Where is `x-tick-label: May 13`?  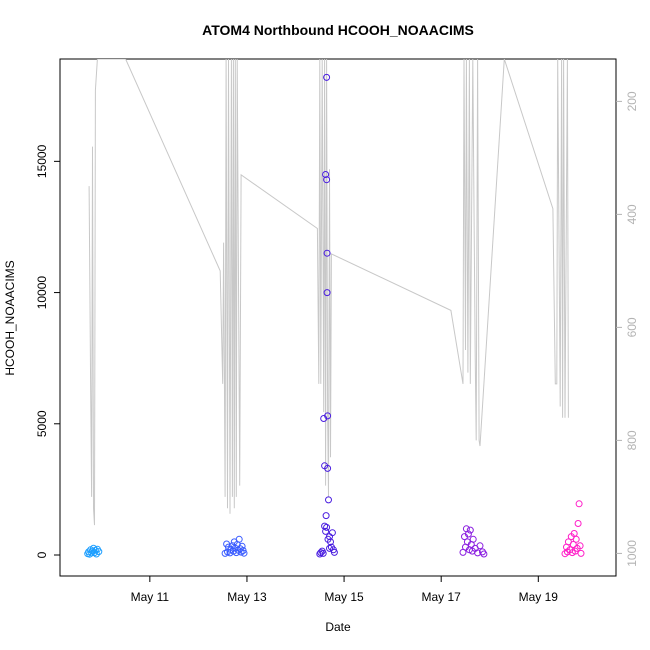
x-tick-label: May 13 is located at coordinates (247, 597).